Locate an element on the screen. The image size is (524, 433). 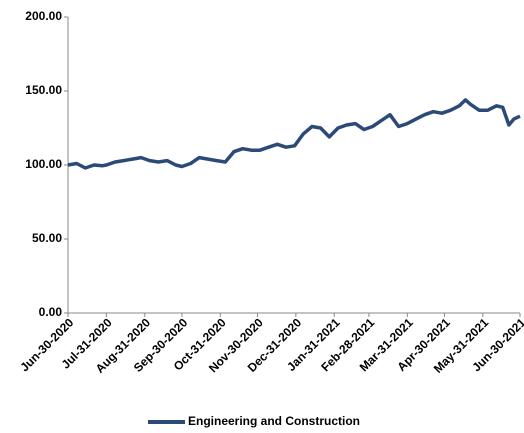
y-tick-label: 200.00 is located at coordinates (43, 16).